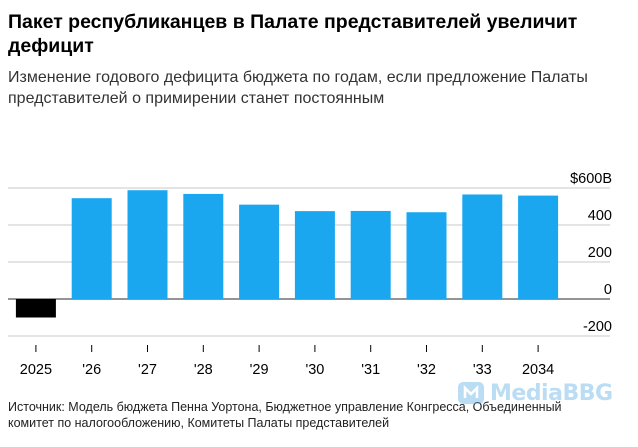 This screenshot has width=638, height=447. Describe the element at coordinates (600, 253) in the screenshot. I see `y-tick-label: 200` at that location.